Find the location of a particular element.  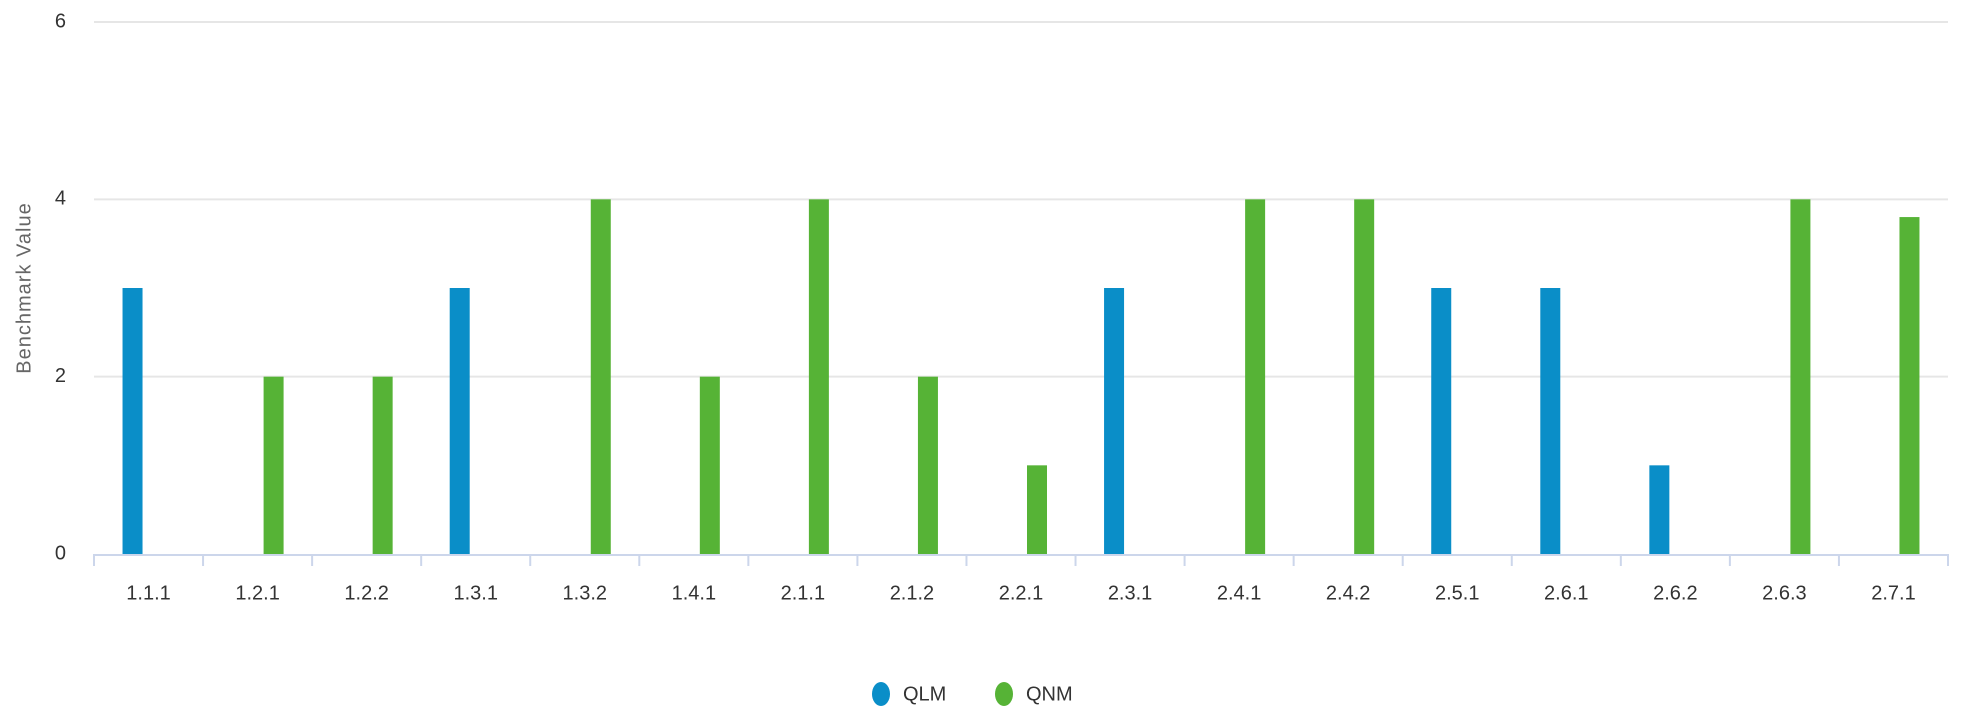

x-tick-label: 1.3.1 is located at coordinates (475, 593).